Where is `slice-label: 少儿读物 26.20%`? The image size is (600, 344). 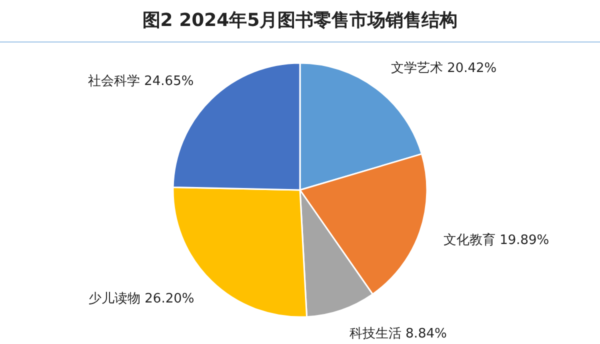
slice-label: 少儿读物 26.20% is located at coordinates (141, 299).